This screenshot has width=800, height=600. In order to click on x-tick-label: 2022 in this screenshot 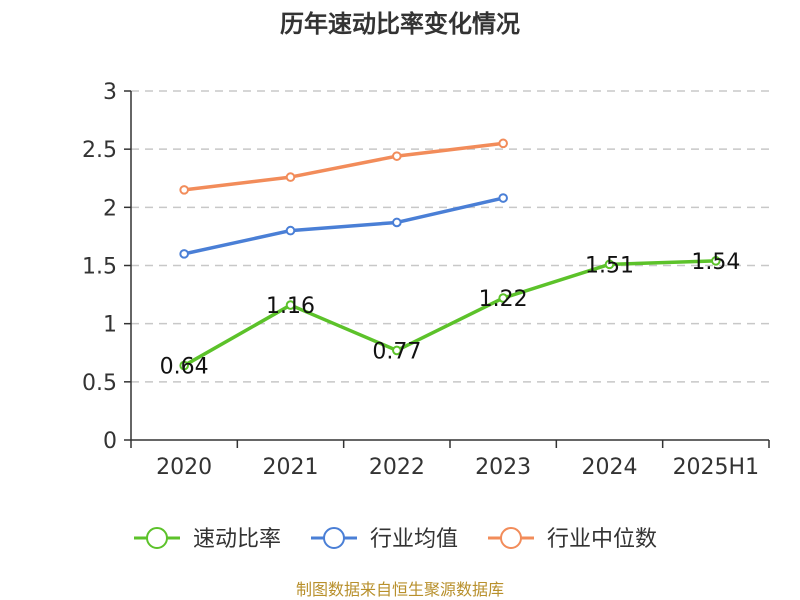, I will do `click(397, 467)`.